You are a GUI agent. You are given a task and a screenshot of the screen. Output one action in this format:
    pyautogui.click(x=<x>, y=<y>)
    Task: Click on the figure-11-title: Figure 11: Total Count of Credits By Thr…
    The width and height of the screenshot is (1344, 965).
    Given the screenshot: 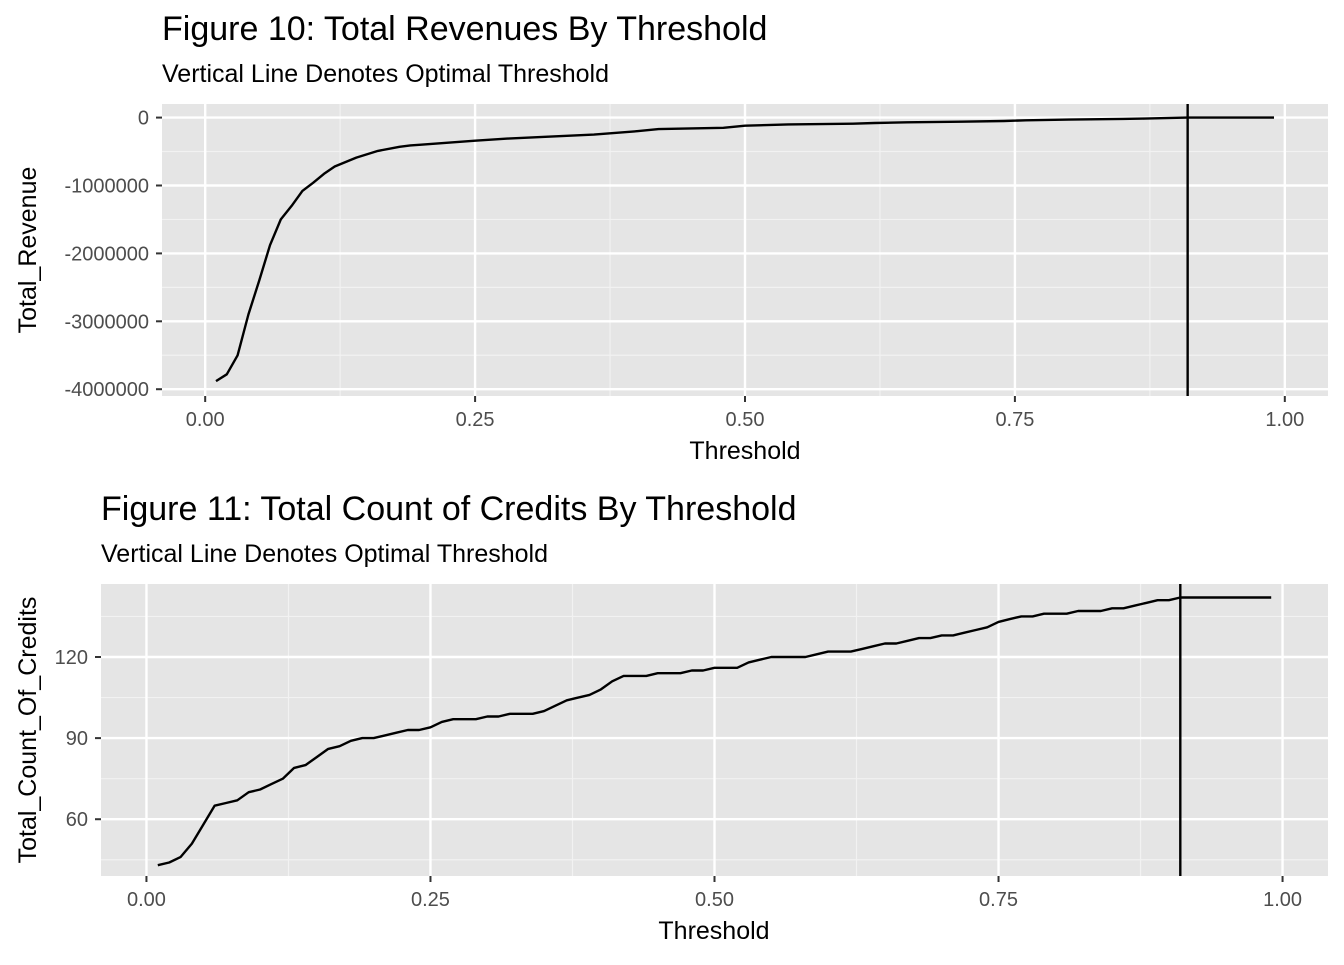 What is the action you would take?
    pyautogui.click(x=448, y=509)
    